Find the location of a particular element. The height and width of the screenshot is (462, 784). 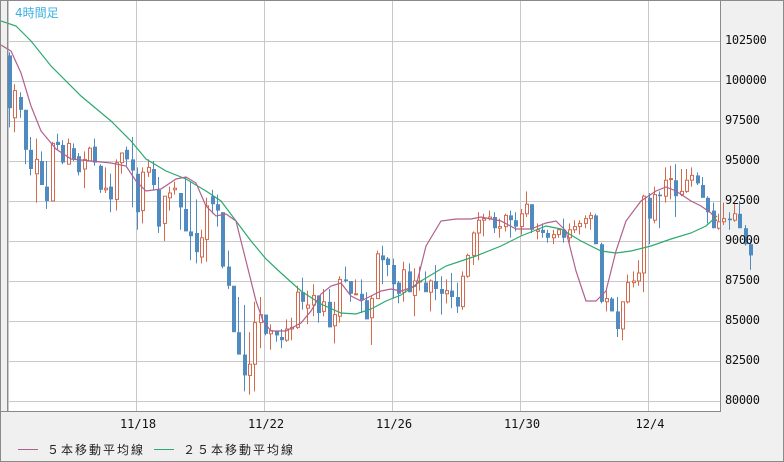

x-tick-label: 11/30 is located at coordinates (522, 424).